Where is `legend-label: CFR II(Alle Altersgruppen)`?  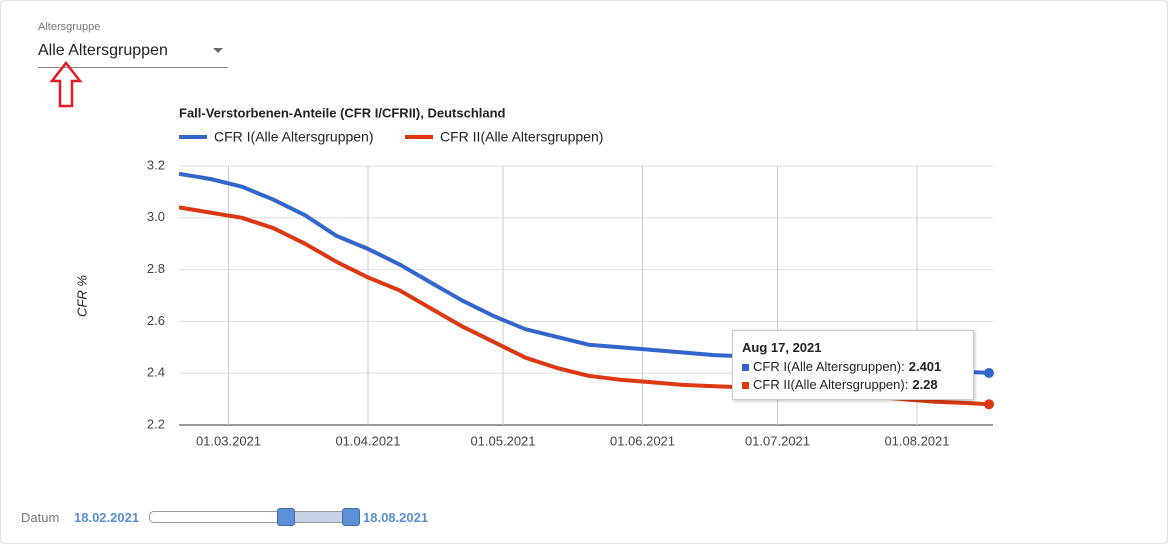 legend-label: CFR II(Alle Altersgruppen) is located at coordinates (521, 137).